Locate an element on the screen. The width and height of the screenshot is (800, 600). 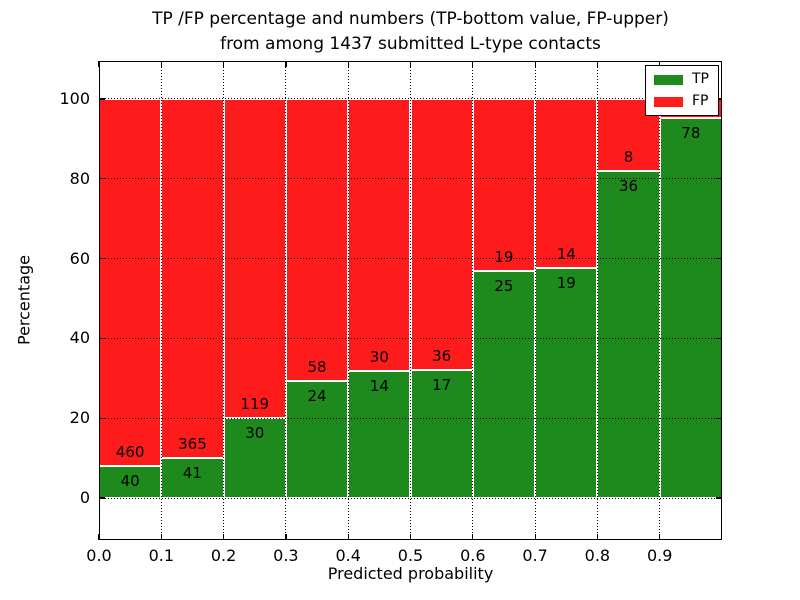
legend-swatch-fp is located at coordinates (668, 101).